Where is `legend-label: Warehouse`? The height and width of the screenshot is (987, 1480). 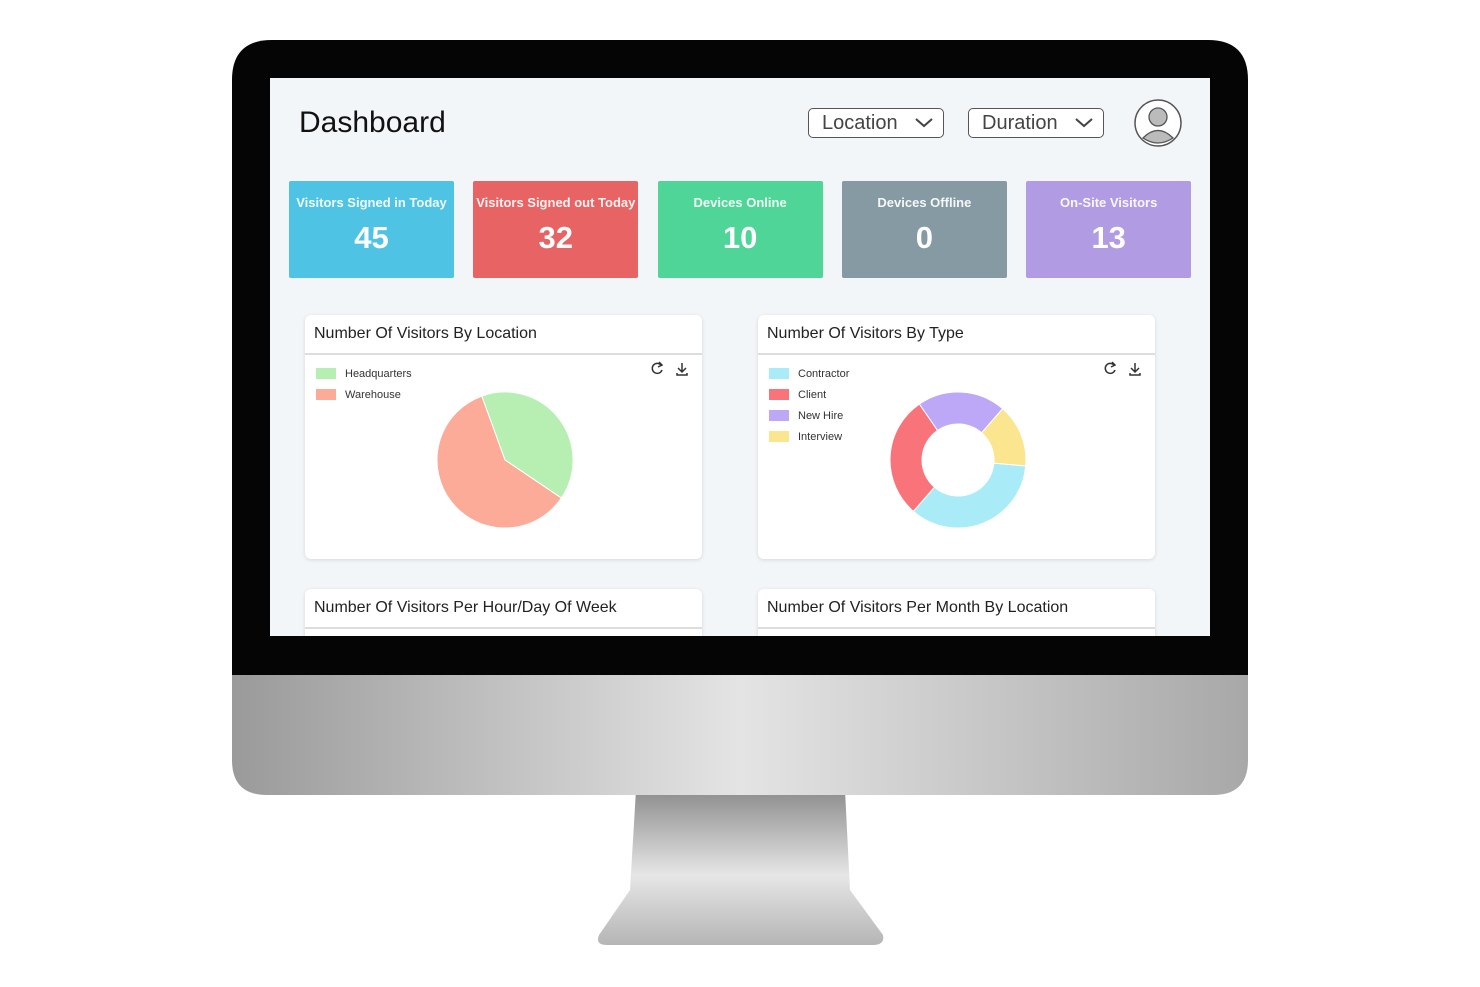
legend-label: Warehouse is located at coordinates (373, 394).